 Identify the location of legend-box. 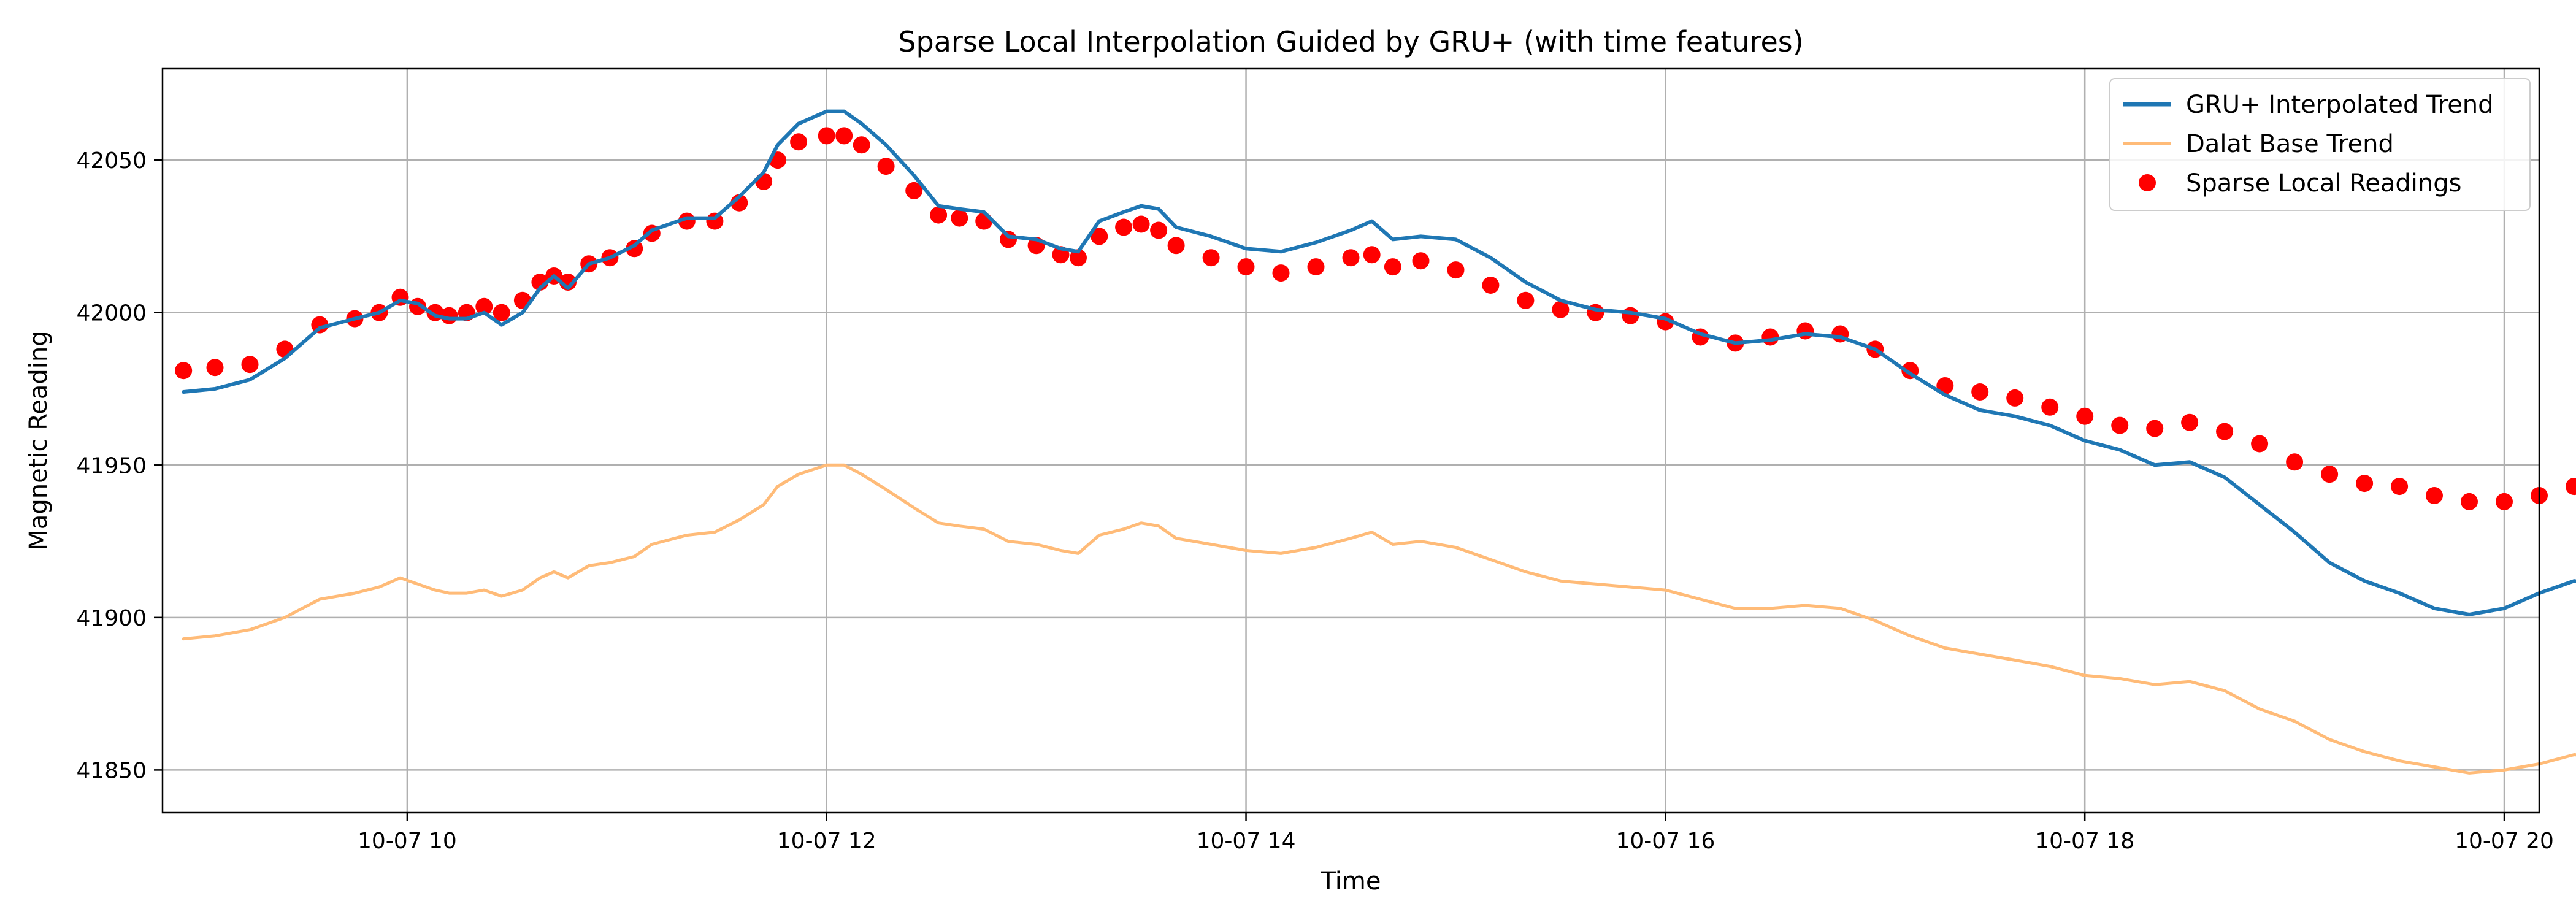
(2320, 144).